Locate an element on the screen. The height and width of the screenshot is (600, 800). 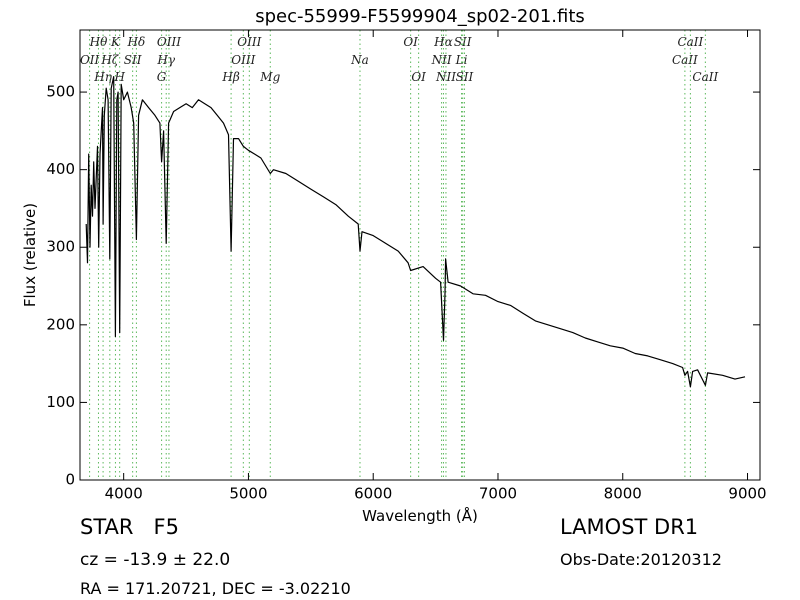
spectral-line-label: Hη is located at coordinates (102, 77).